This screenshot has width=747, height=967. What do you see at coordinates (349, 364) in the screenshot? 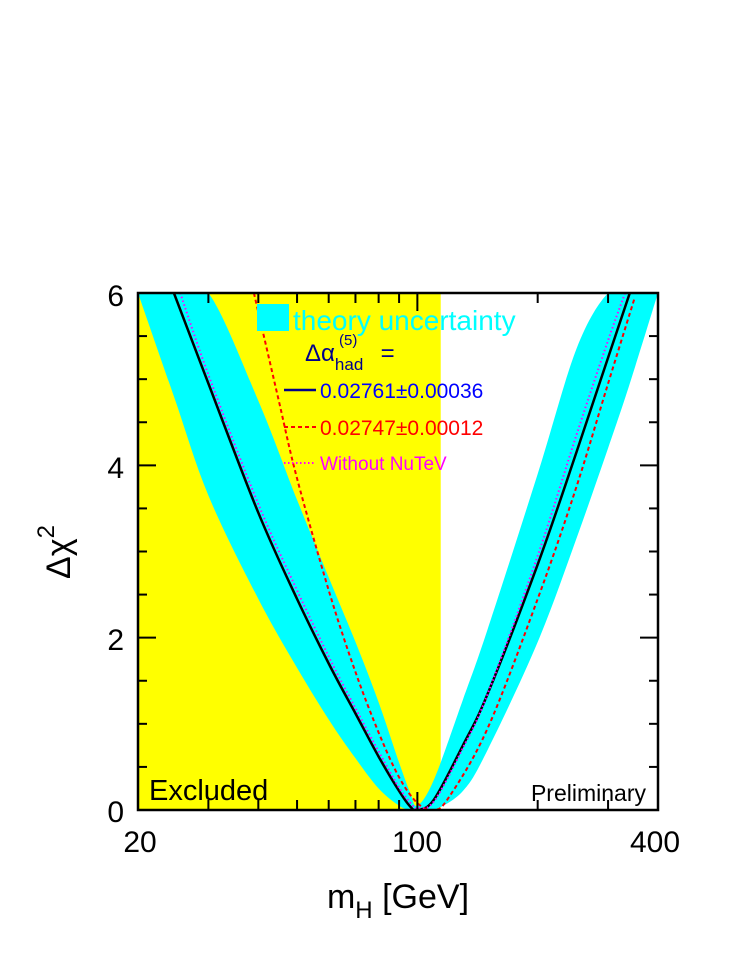
I see `legend-header-sub: had` at bounding box center [349, 364].